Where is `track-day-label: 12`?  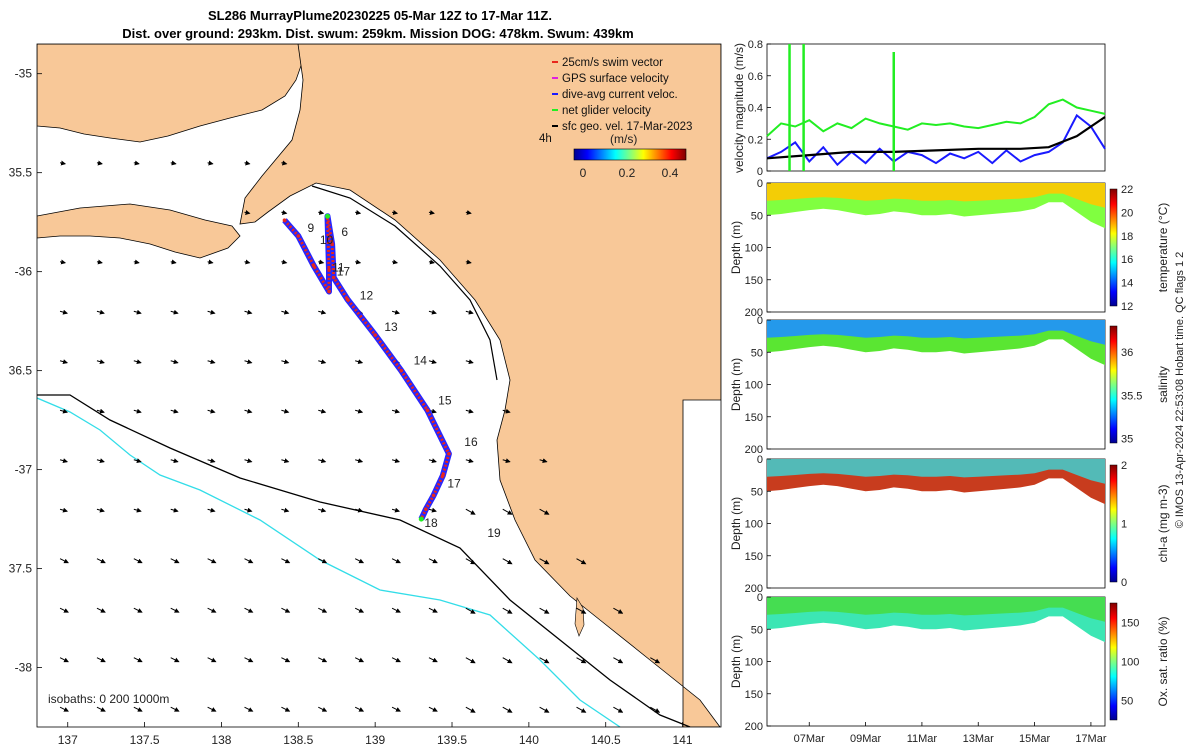
track-day-label: 12 is located at coordinates (367, 295).